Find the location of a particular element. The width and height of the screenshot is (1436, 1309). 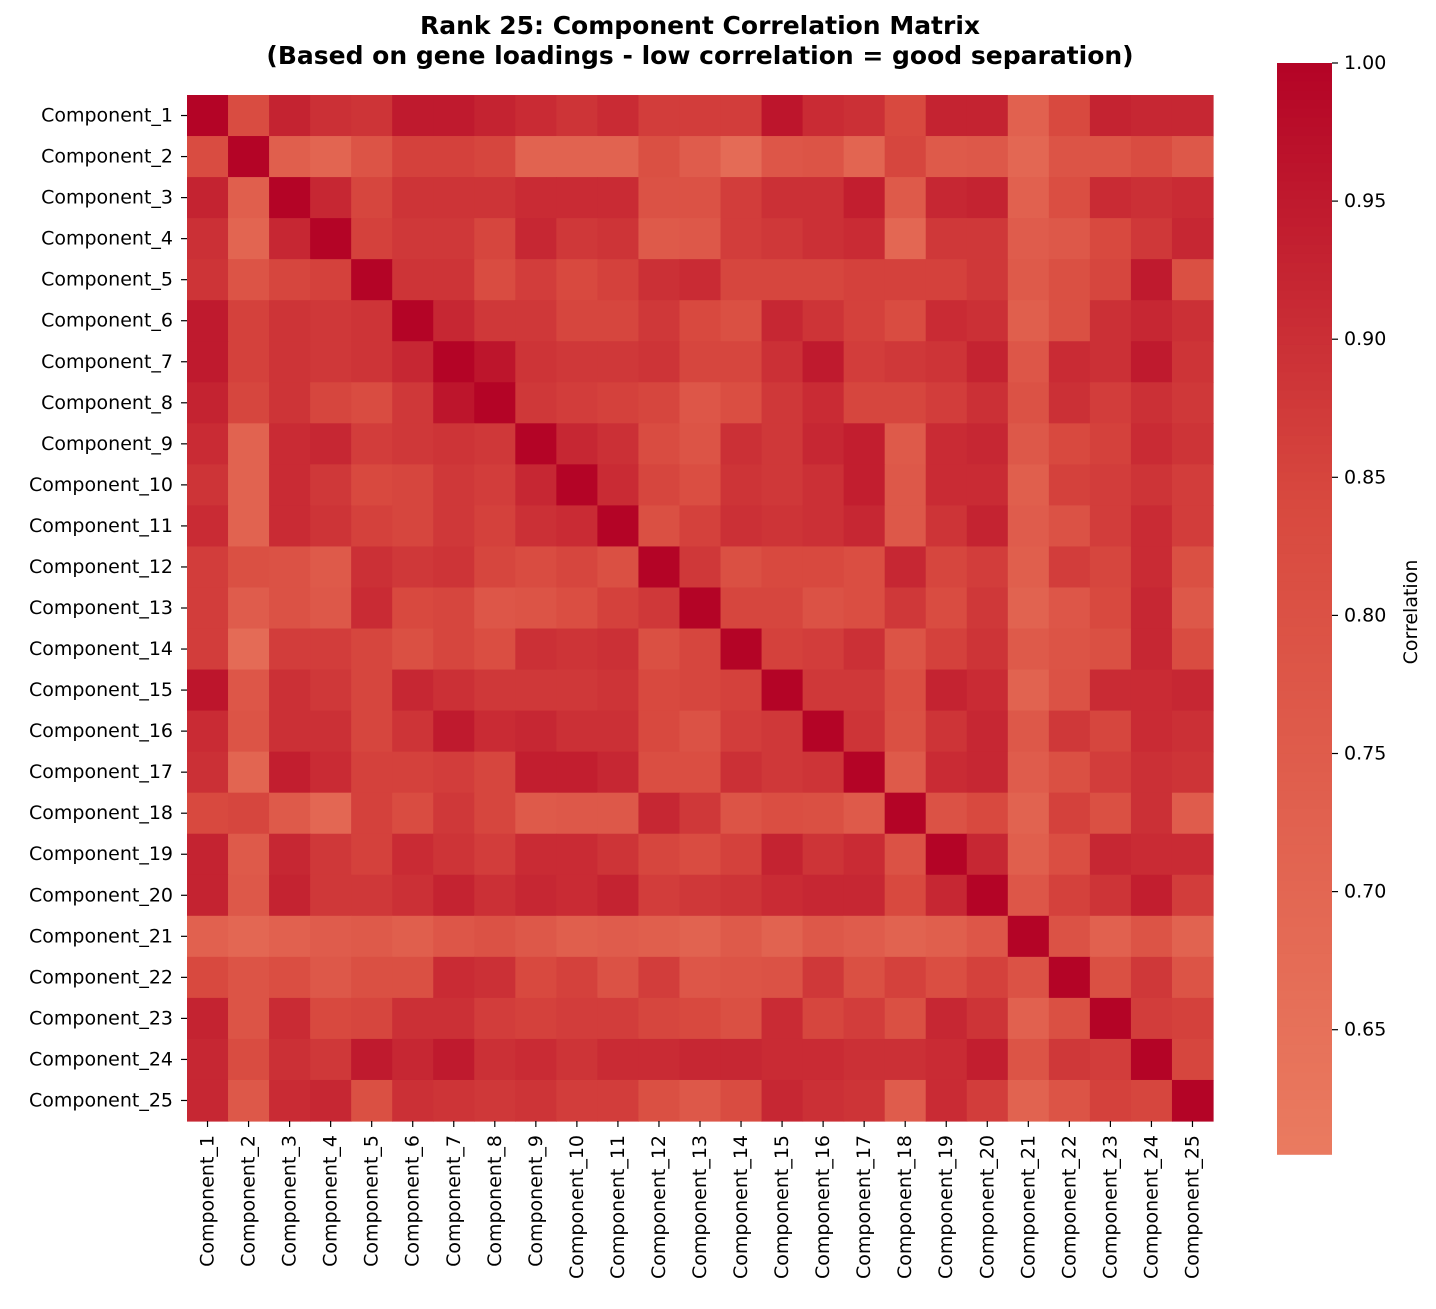

row-tick-label: Component_13 is located at coordinates (101, 608).